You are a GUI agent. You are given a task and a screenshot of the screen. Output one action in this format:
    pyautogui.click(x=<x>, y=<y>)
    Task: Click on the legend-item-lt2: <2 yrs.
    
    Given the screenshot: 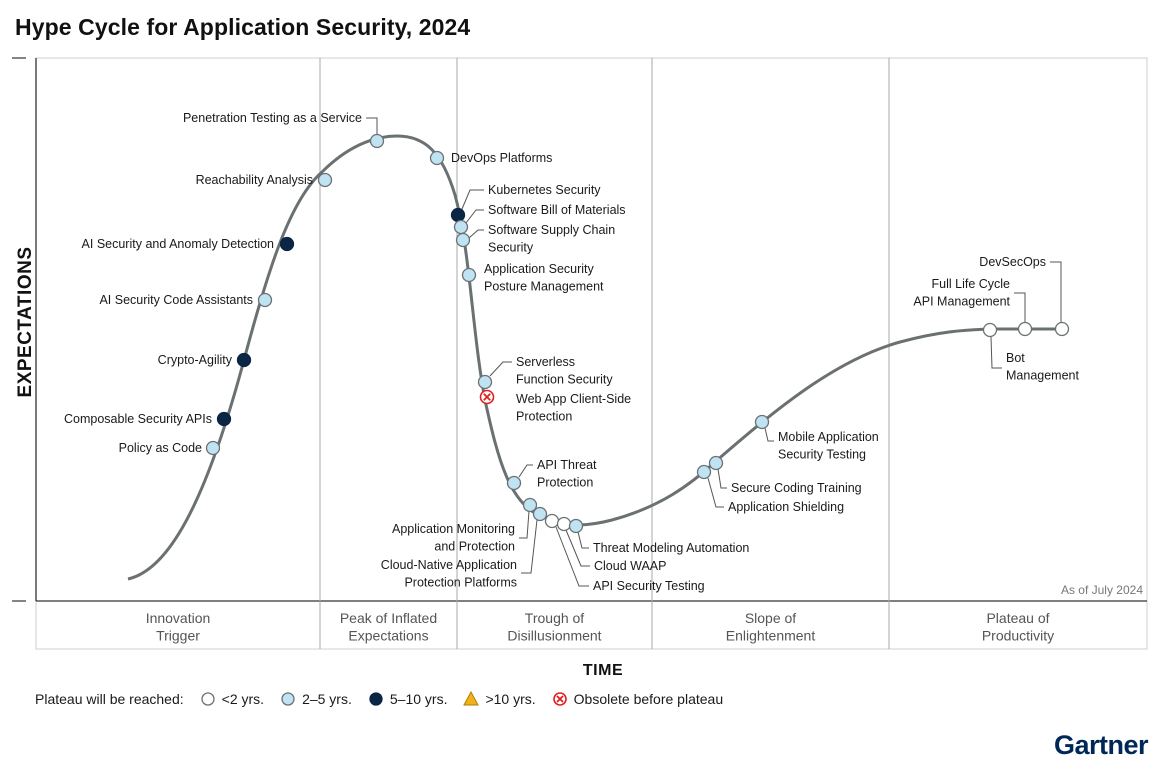 What is the action you would take?
    pyautogui.click(x=232, y=699)
    